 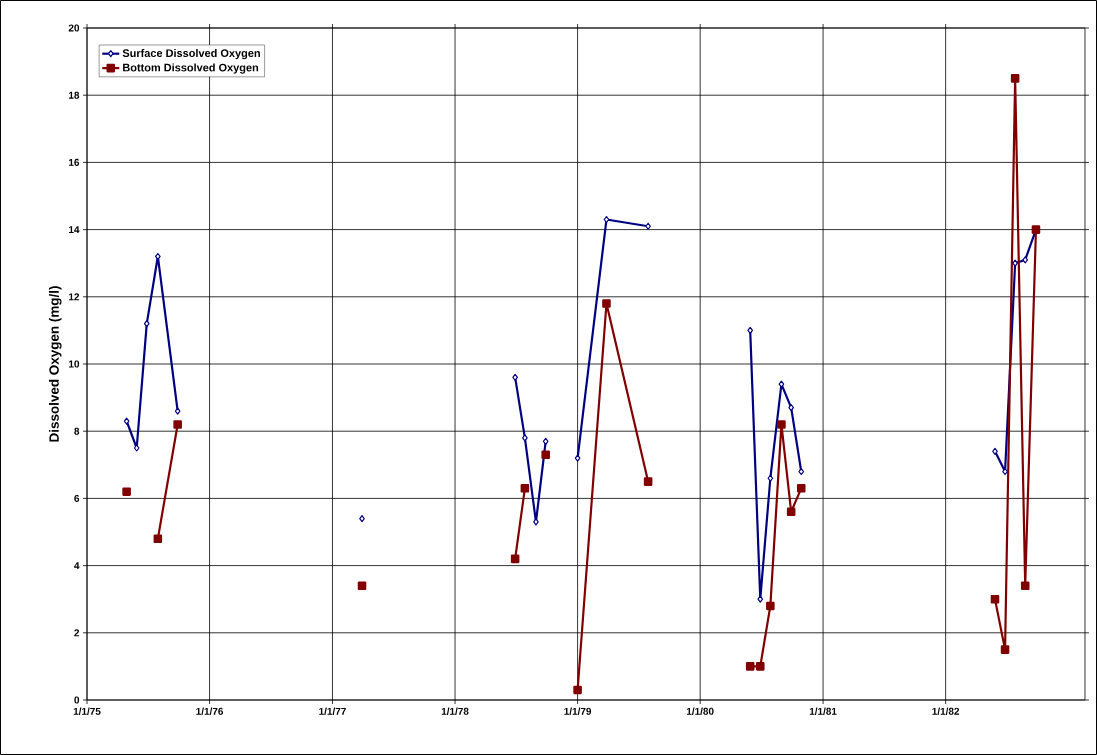 What do you see at coordinates (700, 711) in the screenshot?
I see `x-tick-label: 1/1/80` at bounding box center [700, 711].